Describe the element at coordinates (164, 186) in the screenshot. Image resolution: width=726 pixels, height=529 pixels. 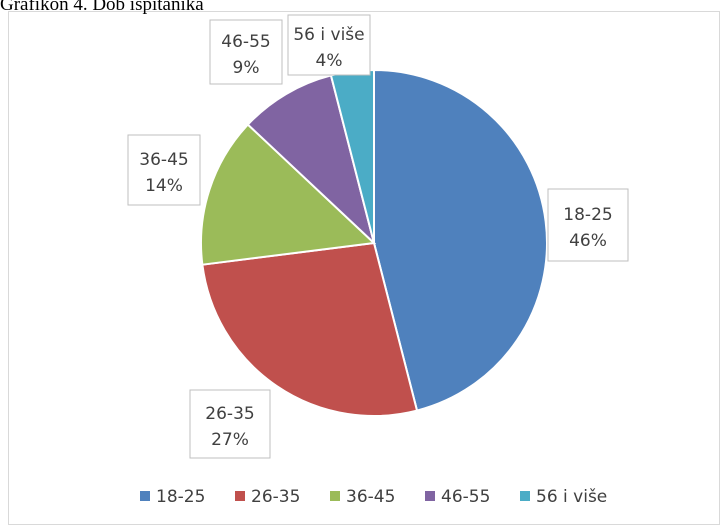
I see `data-label-value: 14%` at that location.